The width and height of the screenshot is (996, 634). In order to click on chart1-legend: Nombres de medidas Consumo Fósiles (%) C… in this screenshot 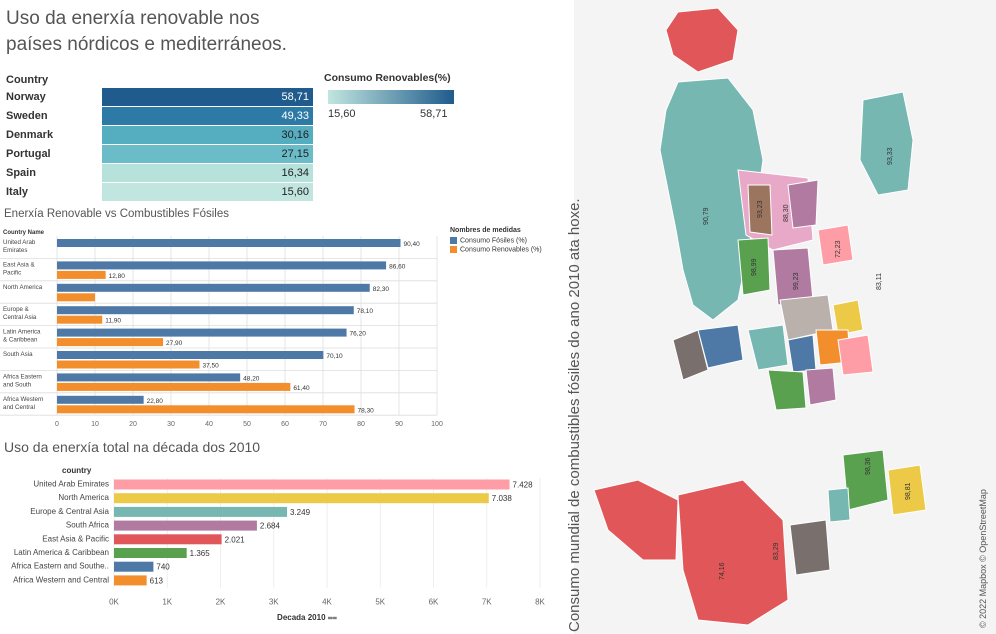, I will do `click(496, 240)`.